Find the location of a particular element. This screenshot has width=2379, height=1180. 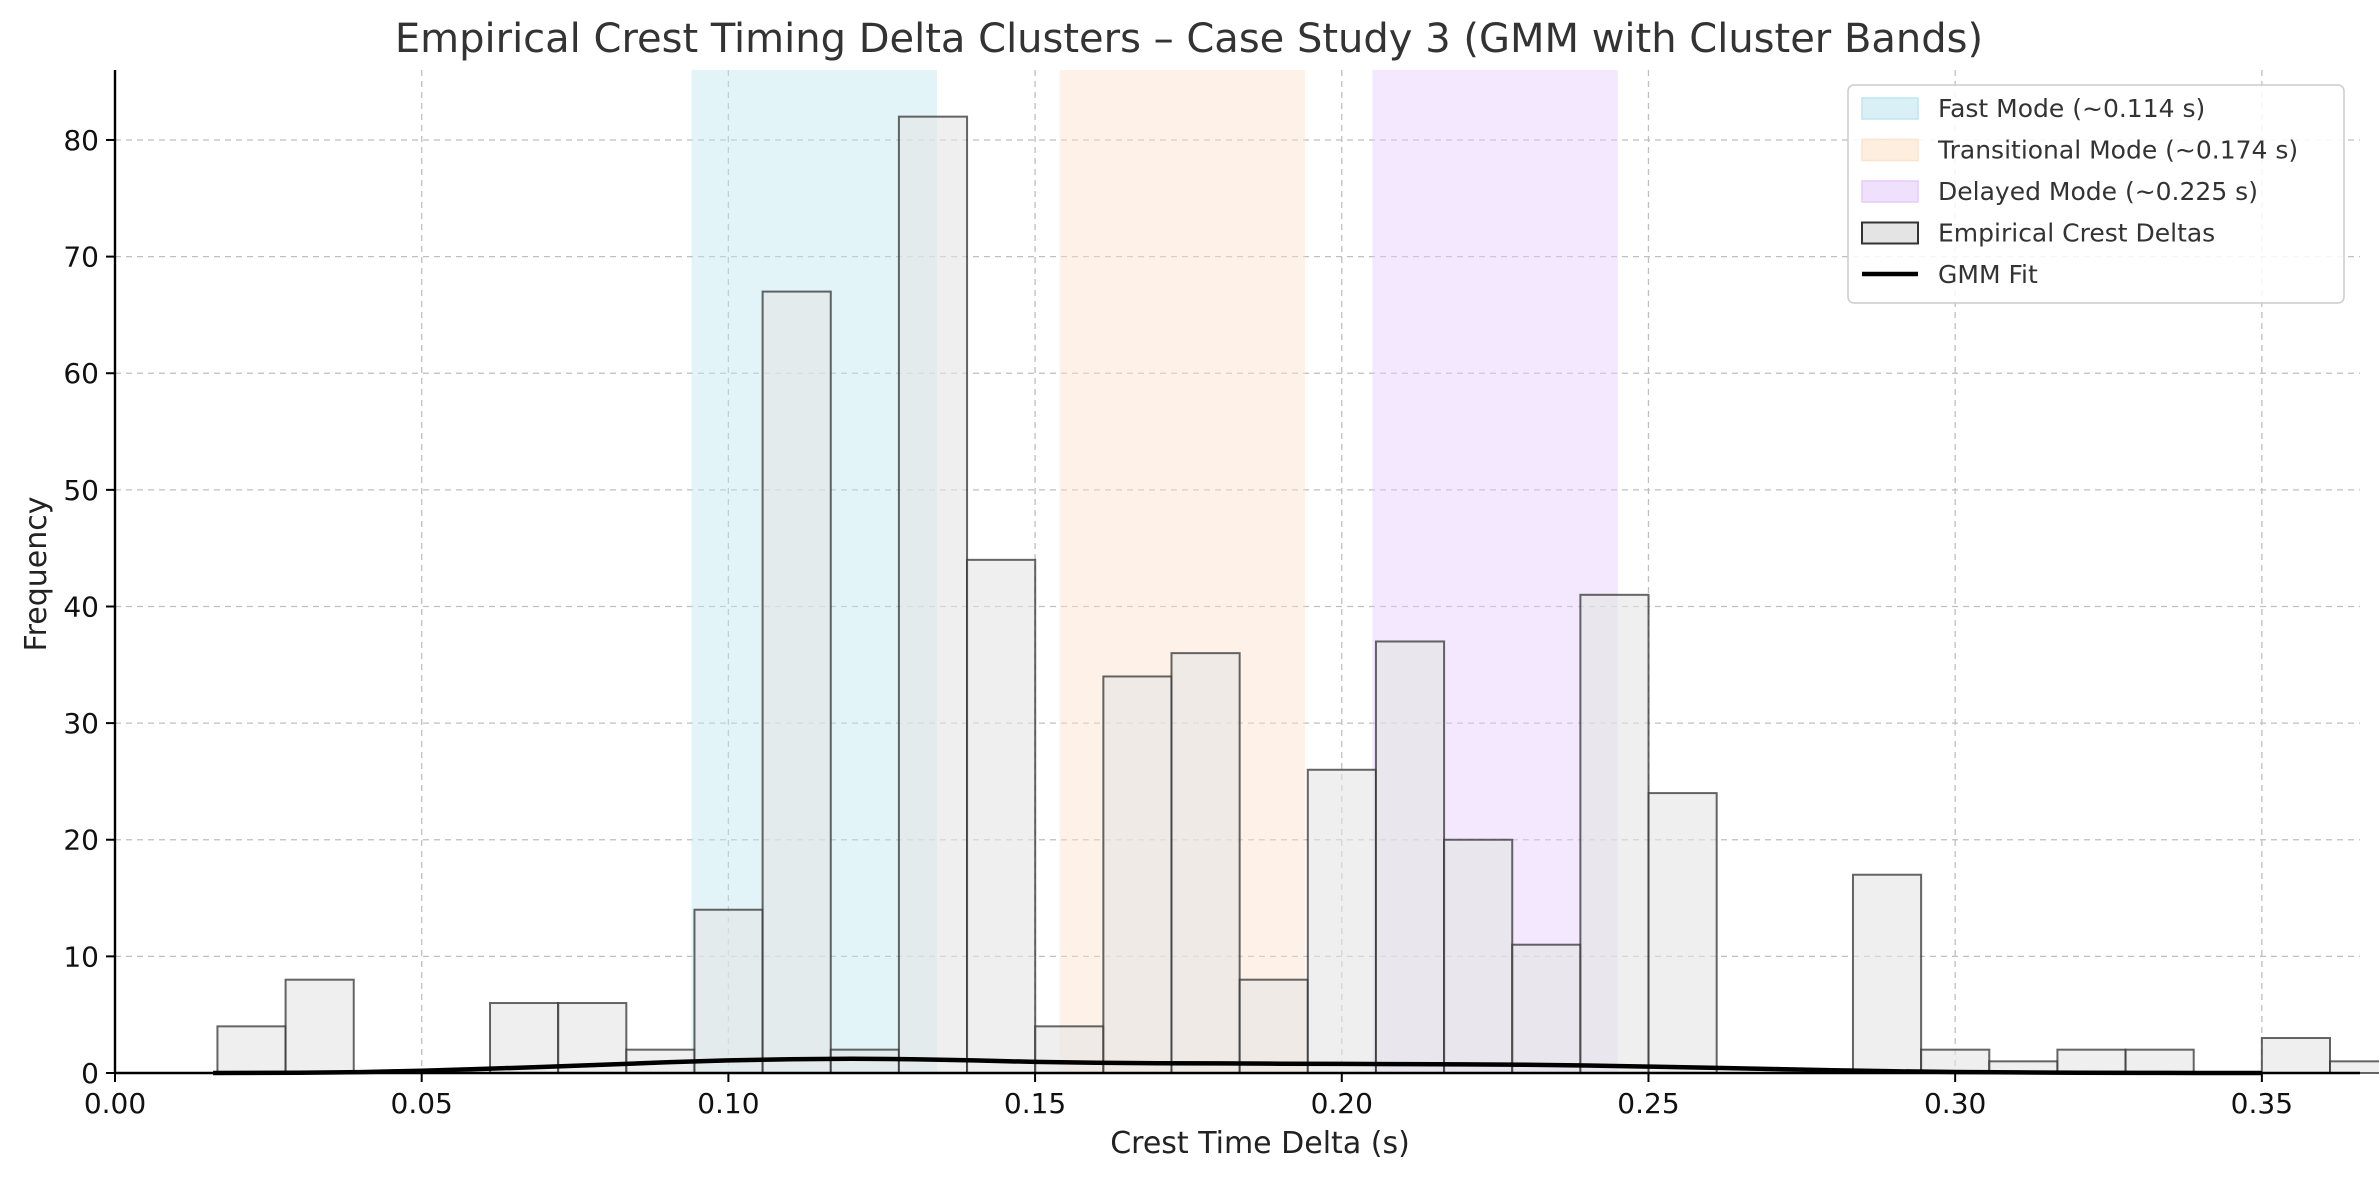

y-tick-label: 50 is located at coordinates (81, 490).